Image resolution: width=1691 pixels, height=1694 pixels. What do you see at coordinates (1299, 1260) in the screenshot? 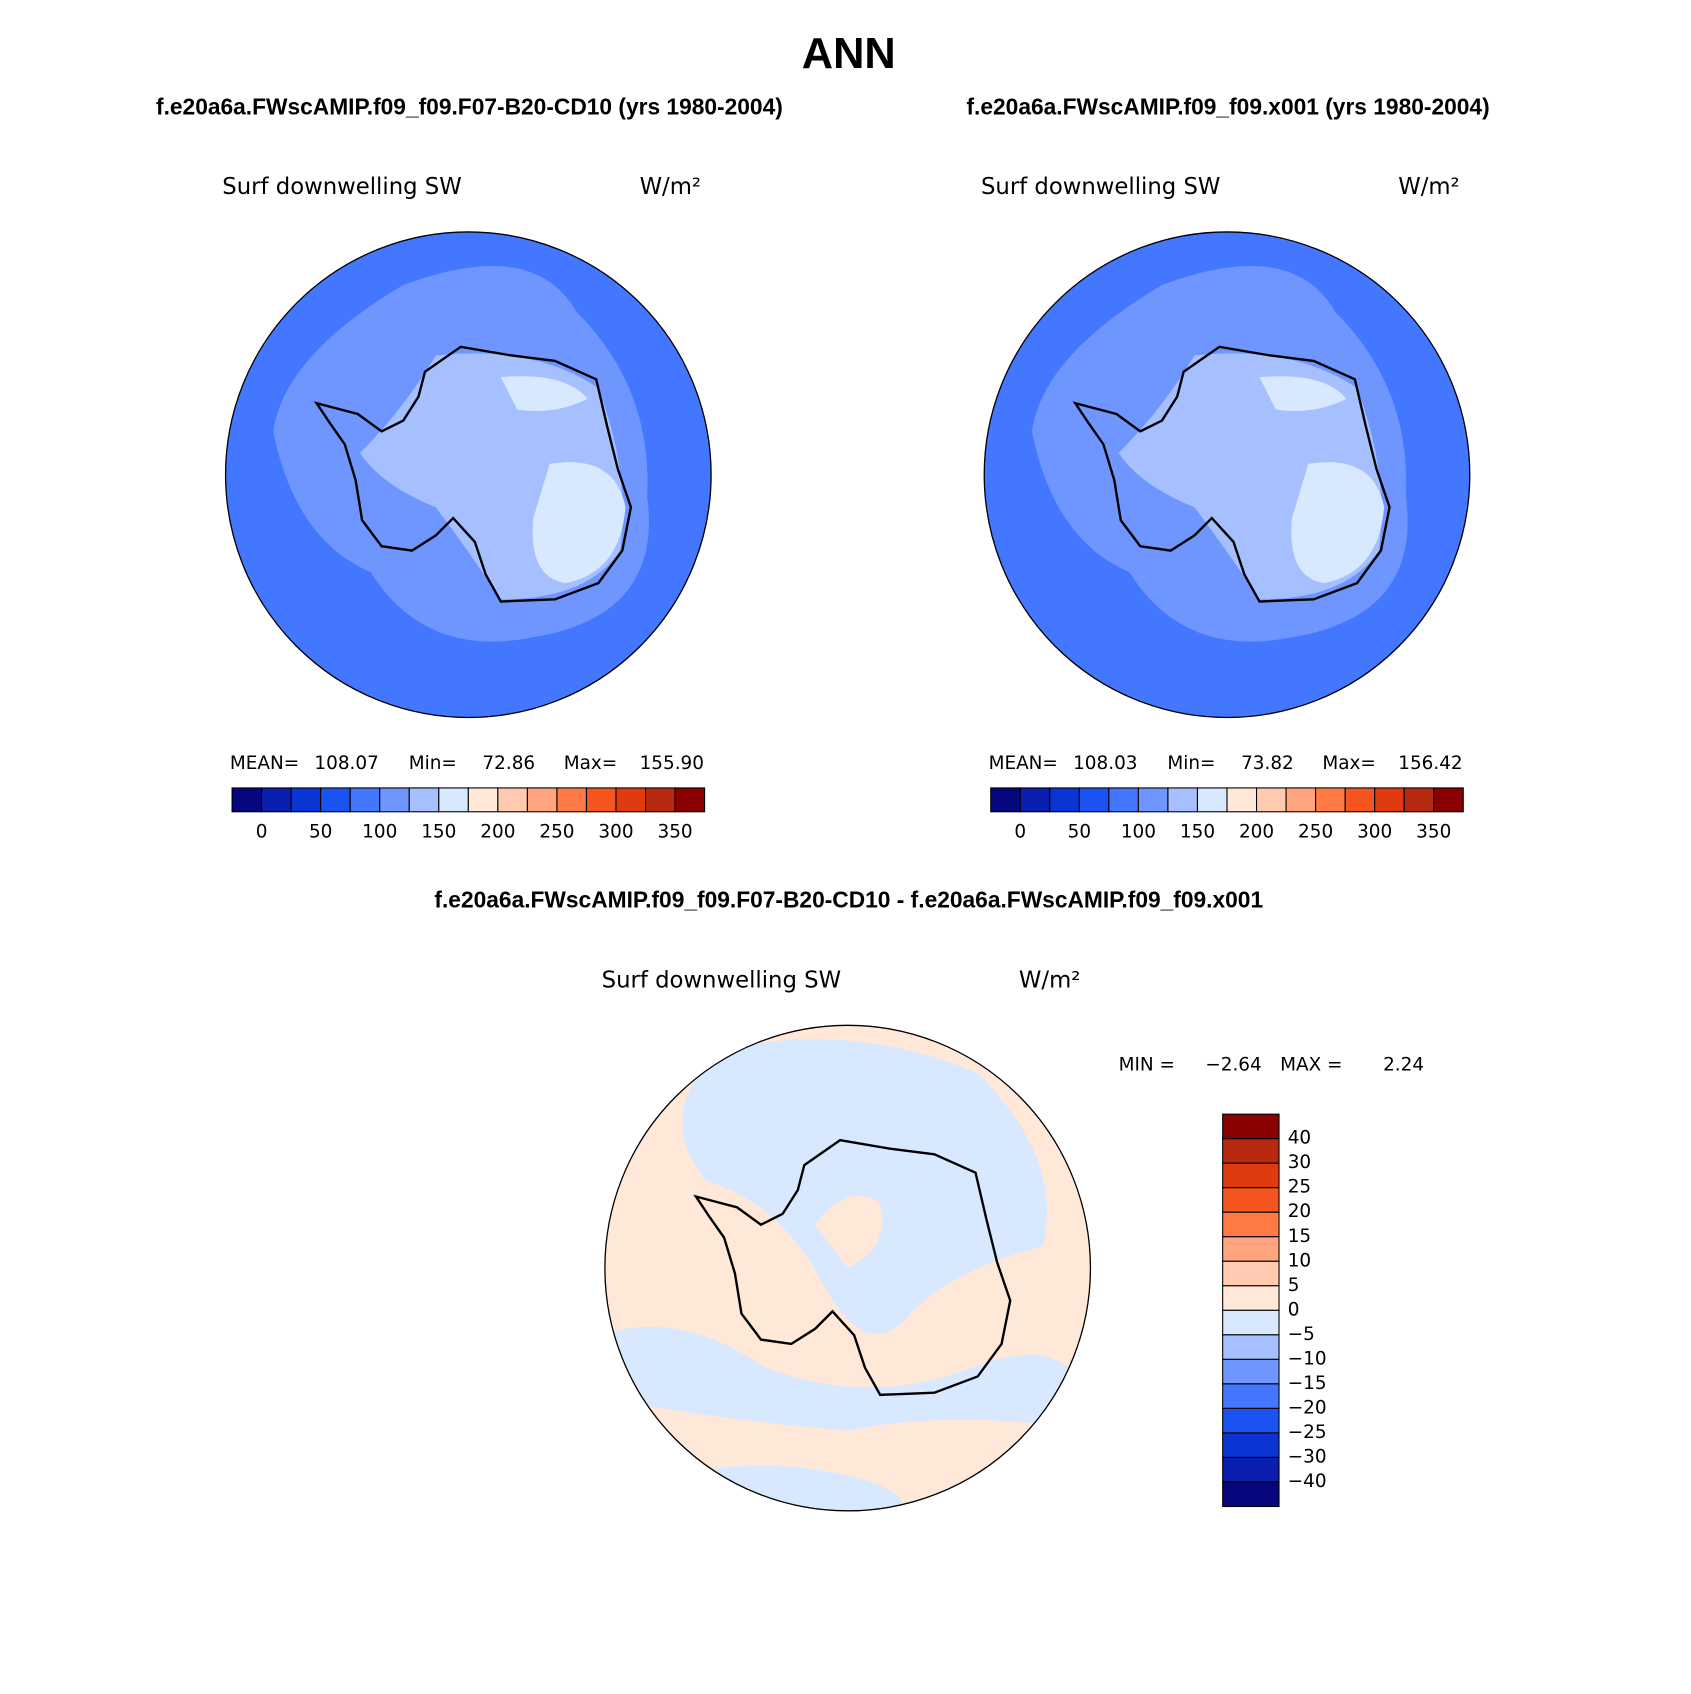
I see `colorbar-label: 10` at bounding box center [1299, 1260].